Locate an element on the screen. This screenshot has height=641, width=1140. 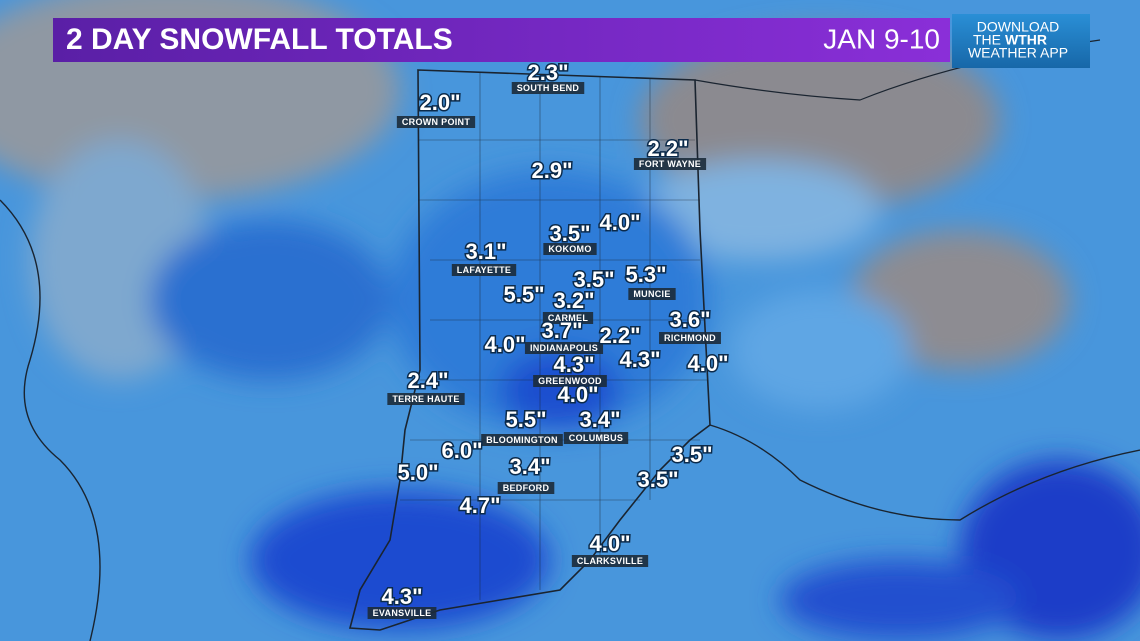
city-name: CROWN POINT is located at coordinates (436, 122).